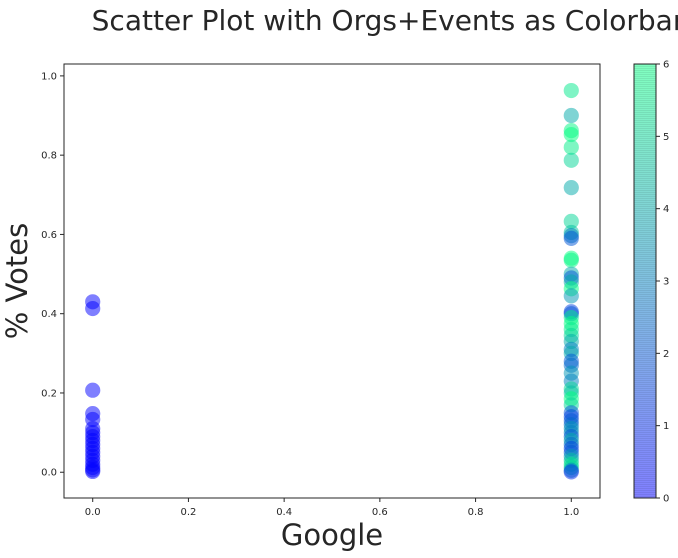 This screenshot has width=678, height=558. I want to click on x-tick-label: 0.8, so click(476, 512).